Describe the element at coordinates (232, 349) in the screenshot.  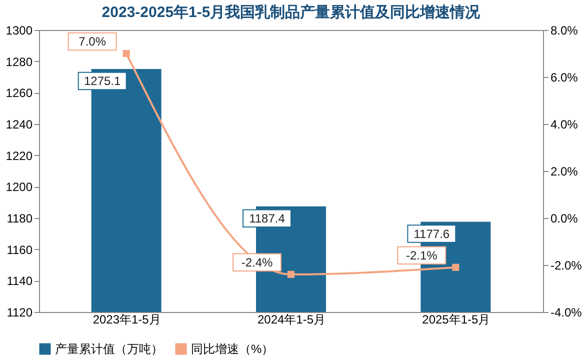
I see `legend-label: 同比增速（%）` at that location.